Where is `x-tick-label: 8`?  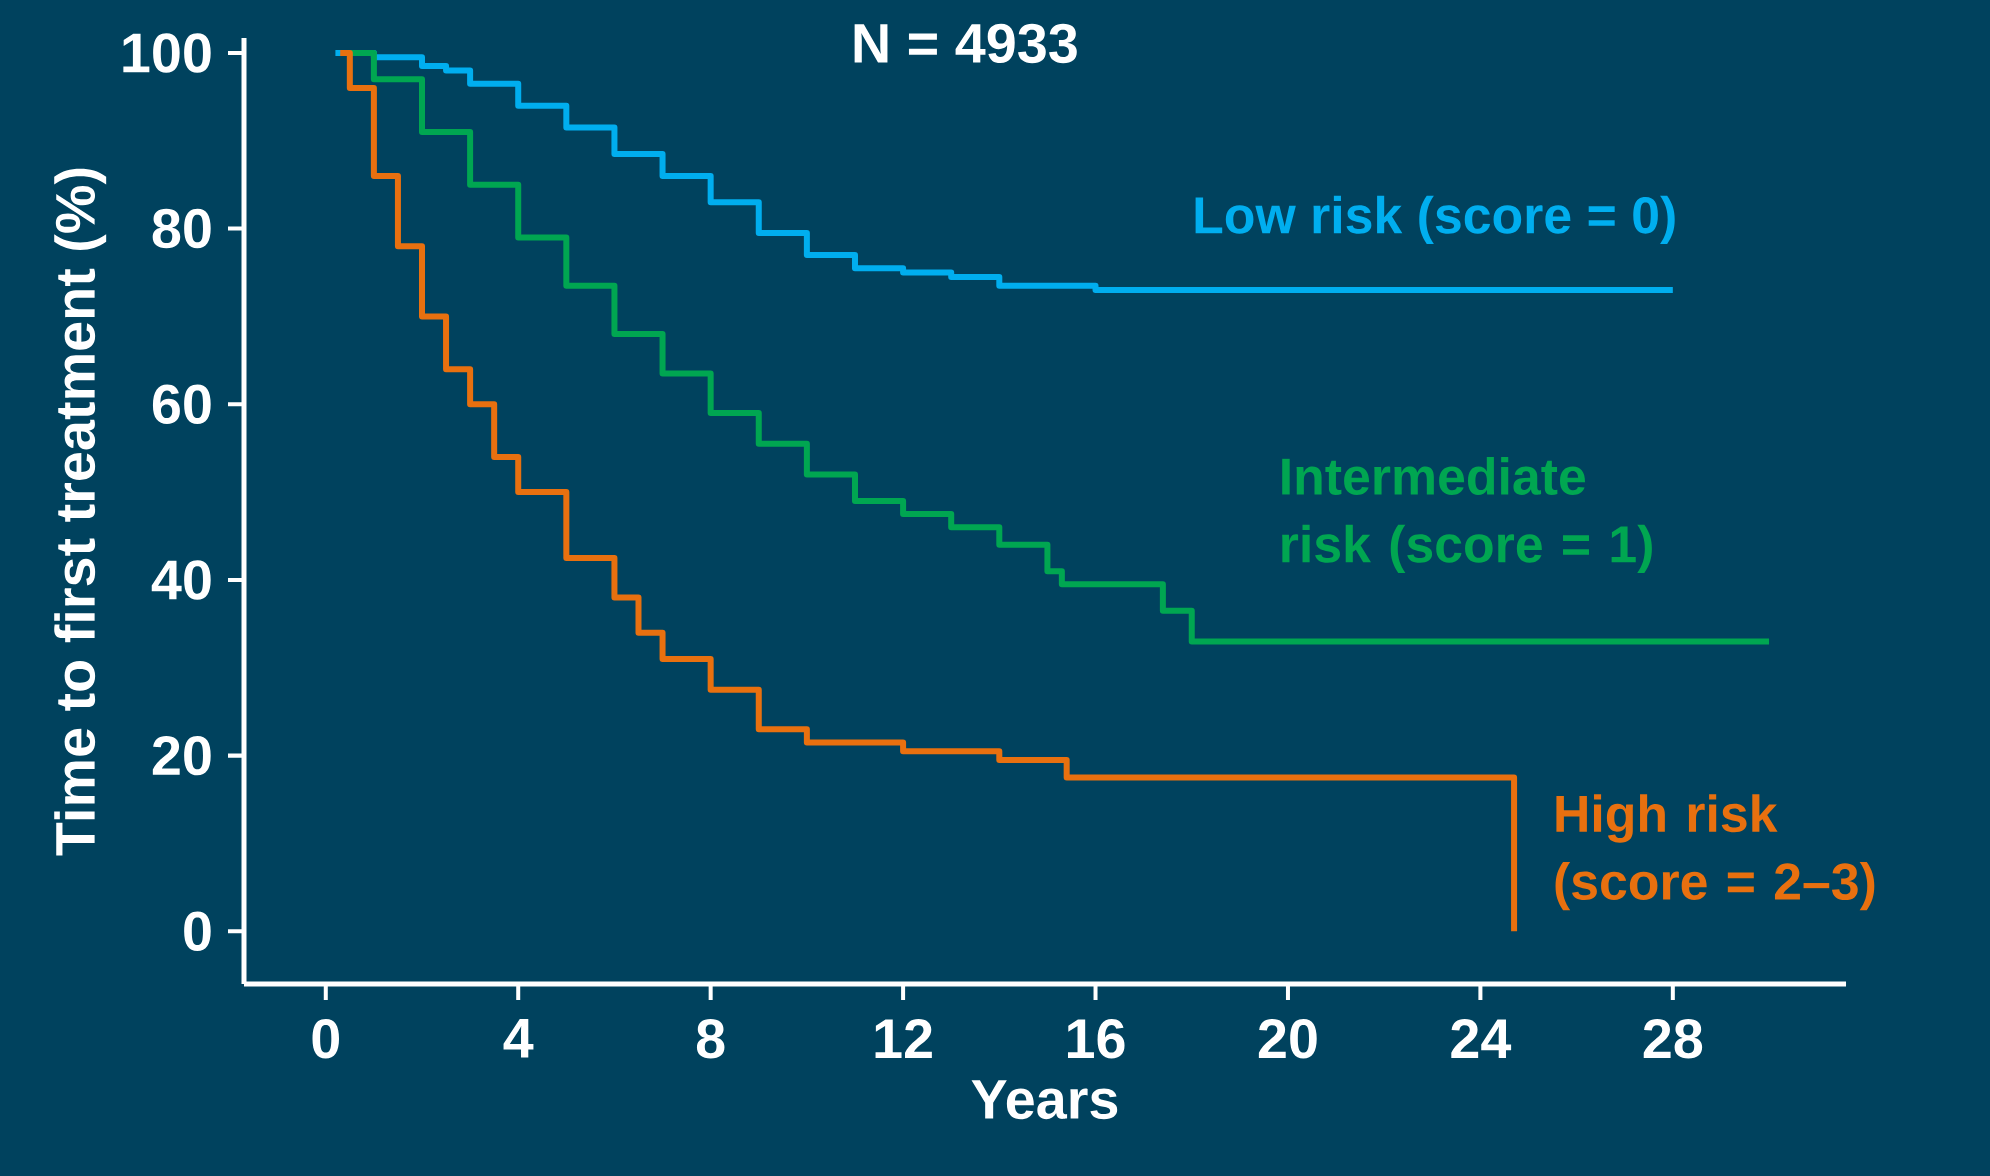
x-tick-label: 8 is located at coordinates (710, 1039).